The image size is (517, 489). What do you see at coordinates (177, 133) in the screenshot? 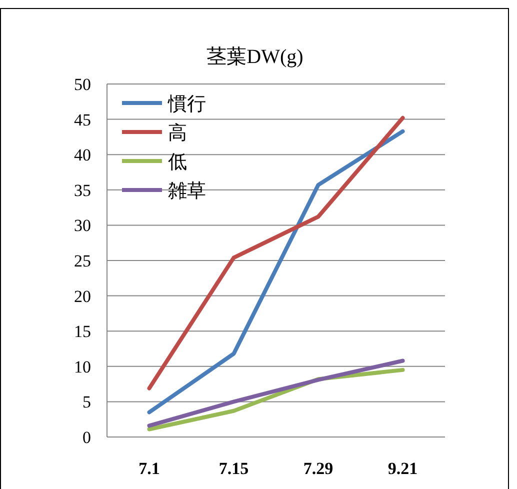
I see `legend-label: 高` at bounding box center [177, 133].